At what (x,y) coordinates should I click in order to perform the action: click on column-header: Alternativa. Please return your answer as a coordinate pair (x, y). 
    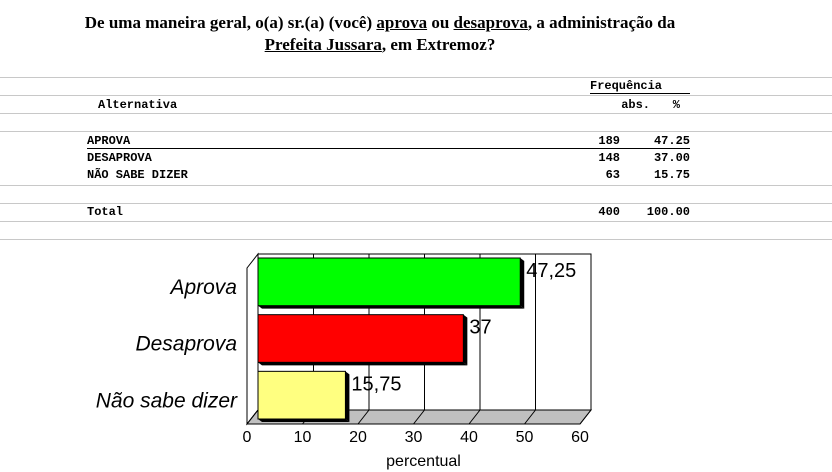
    Looking at the image, I should click on (138, 105).